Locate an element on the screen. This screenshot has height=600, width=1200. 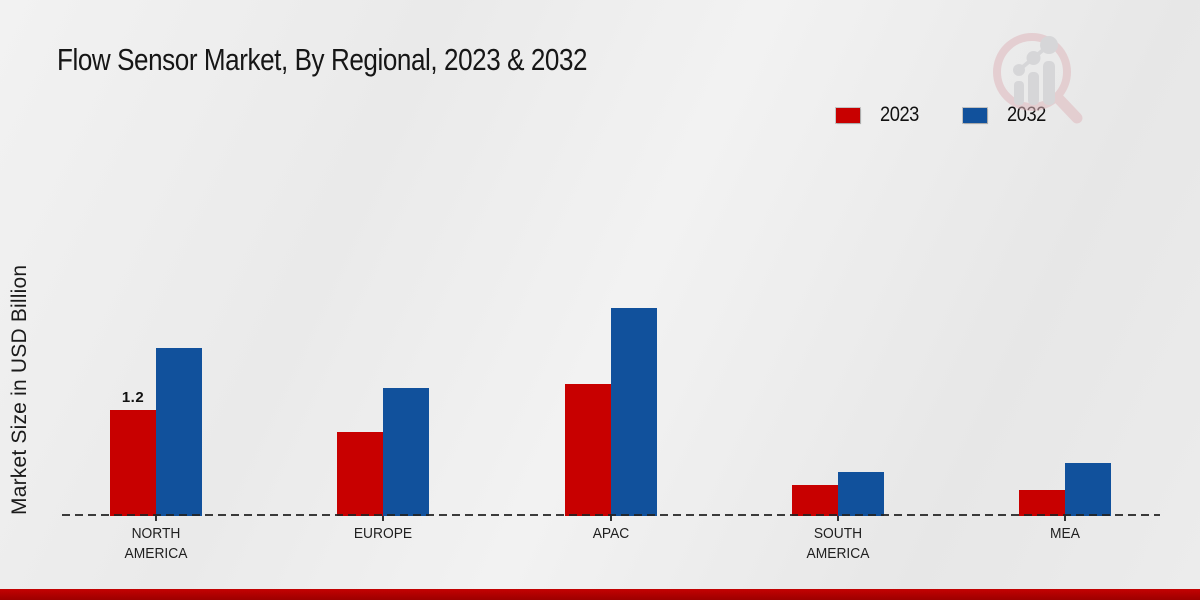
x-axis-category-label: SOUTH AMERICA is located at coordinates (838, 543).